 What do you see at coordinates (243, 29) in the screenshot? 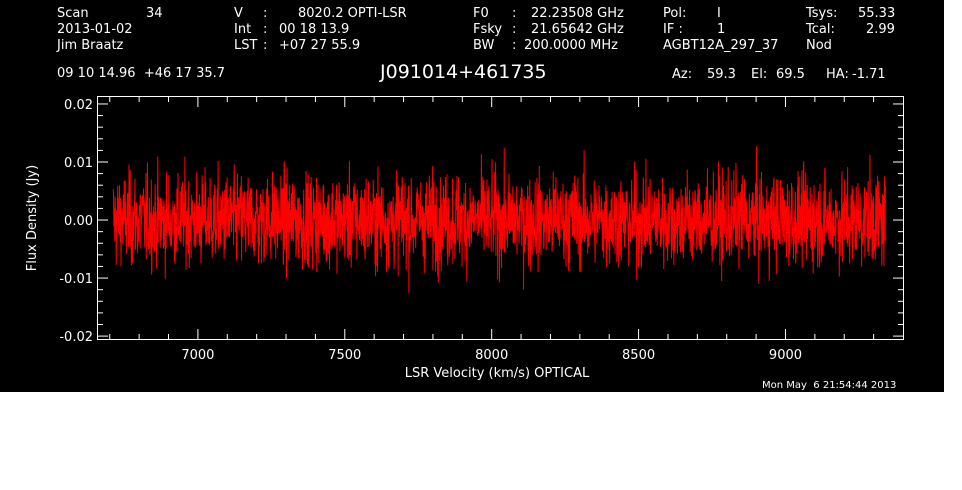
I see `int-label: Int` at bounding box center [243, 29].